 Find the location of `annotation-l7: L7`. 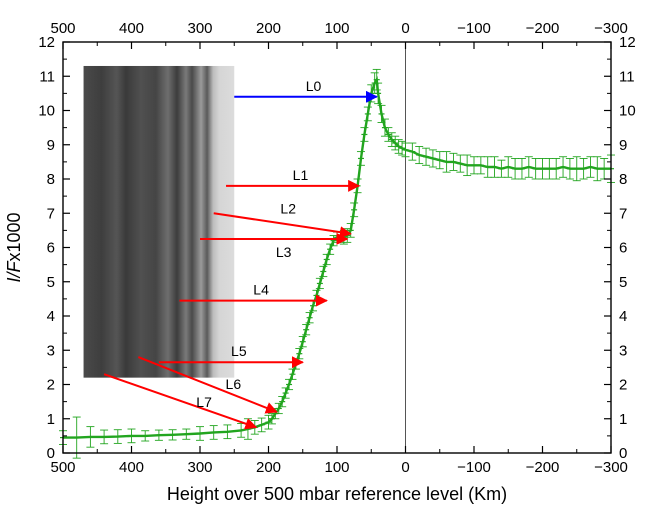

annotation-l7: L7 is located at coordinates (180, 401).